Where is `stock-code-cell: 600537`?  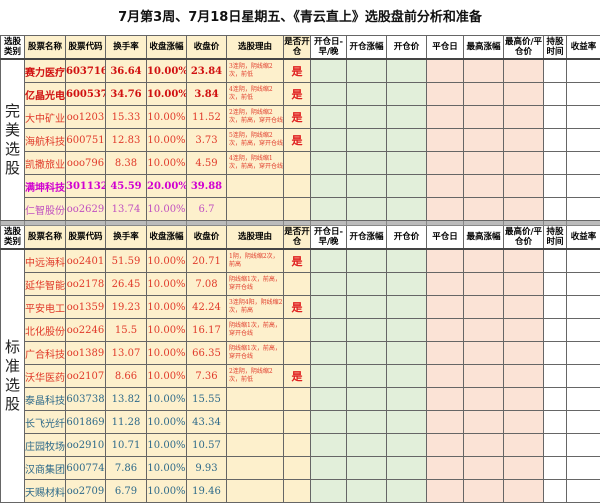 stock-code-cell: 600537 is located at coordinates (86, 94).